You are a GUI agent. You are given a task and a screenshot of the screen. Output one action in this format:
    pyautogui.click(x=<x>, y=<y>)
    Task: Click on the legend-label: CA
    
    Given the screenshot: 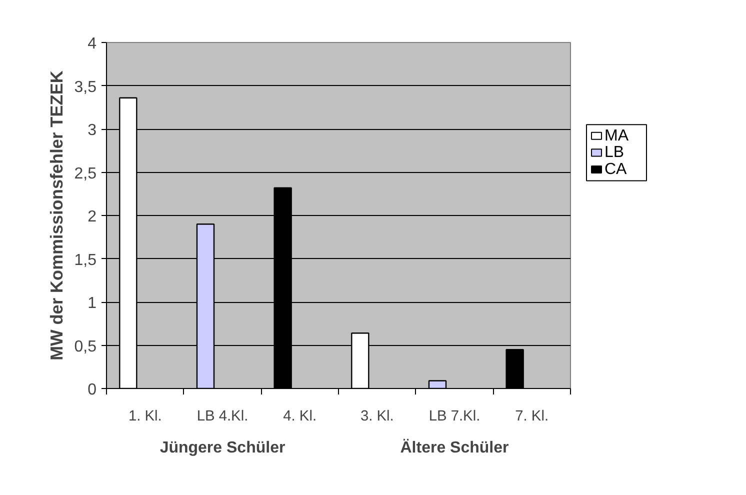 What is the action you would take?
    pyautogui.click(x=616, y=169)
    